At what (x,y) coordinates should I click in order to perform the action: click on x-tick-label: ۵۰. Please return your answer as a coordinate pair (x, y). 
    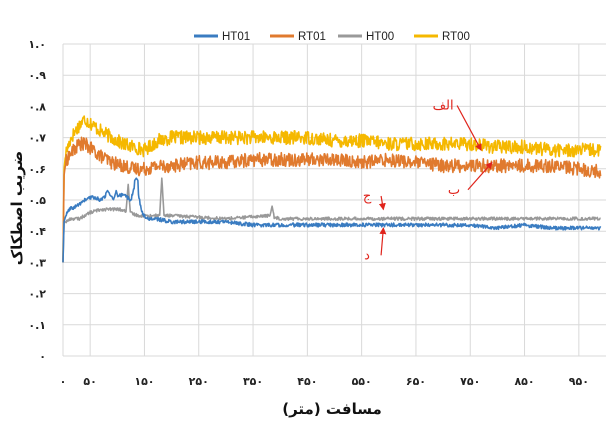
    Looking at the image, I should click on (89, 381).